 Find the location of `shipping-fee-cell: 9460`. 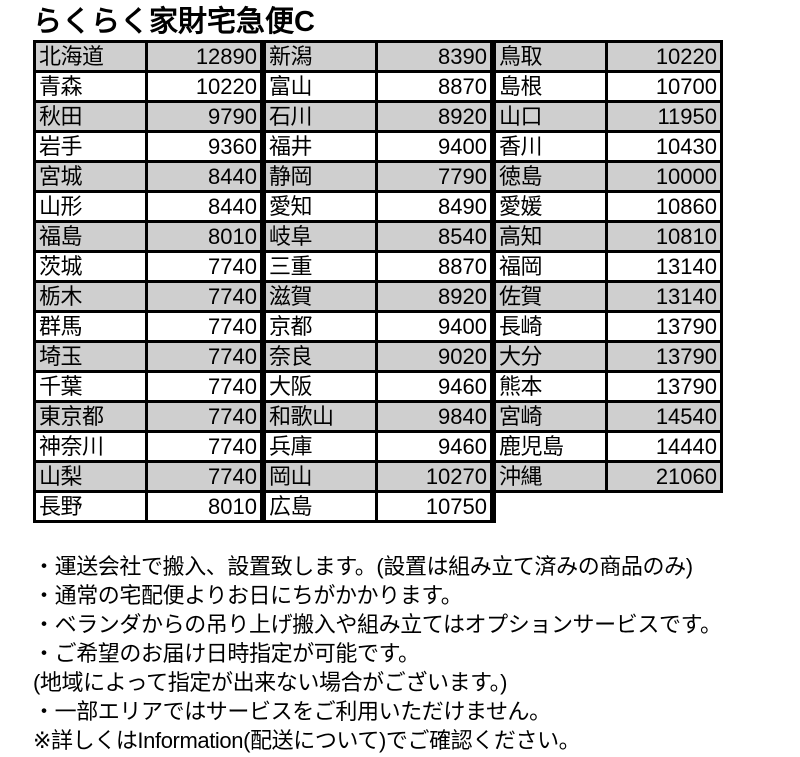

shipping-fee-cell: 9460 is located at coordinates (434, 386).